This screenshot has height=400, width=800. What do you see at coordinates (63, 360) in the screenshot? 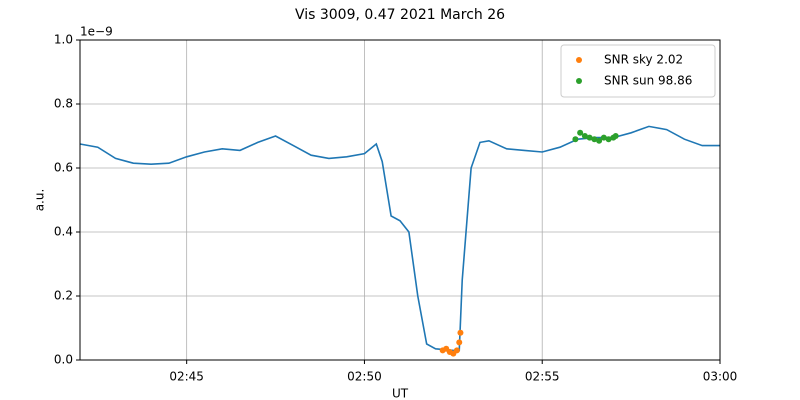
I see `y-tick-label: 0.0` at bounding box center [63, 360].